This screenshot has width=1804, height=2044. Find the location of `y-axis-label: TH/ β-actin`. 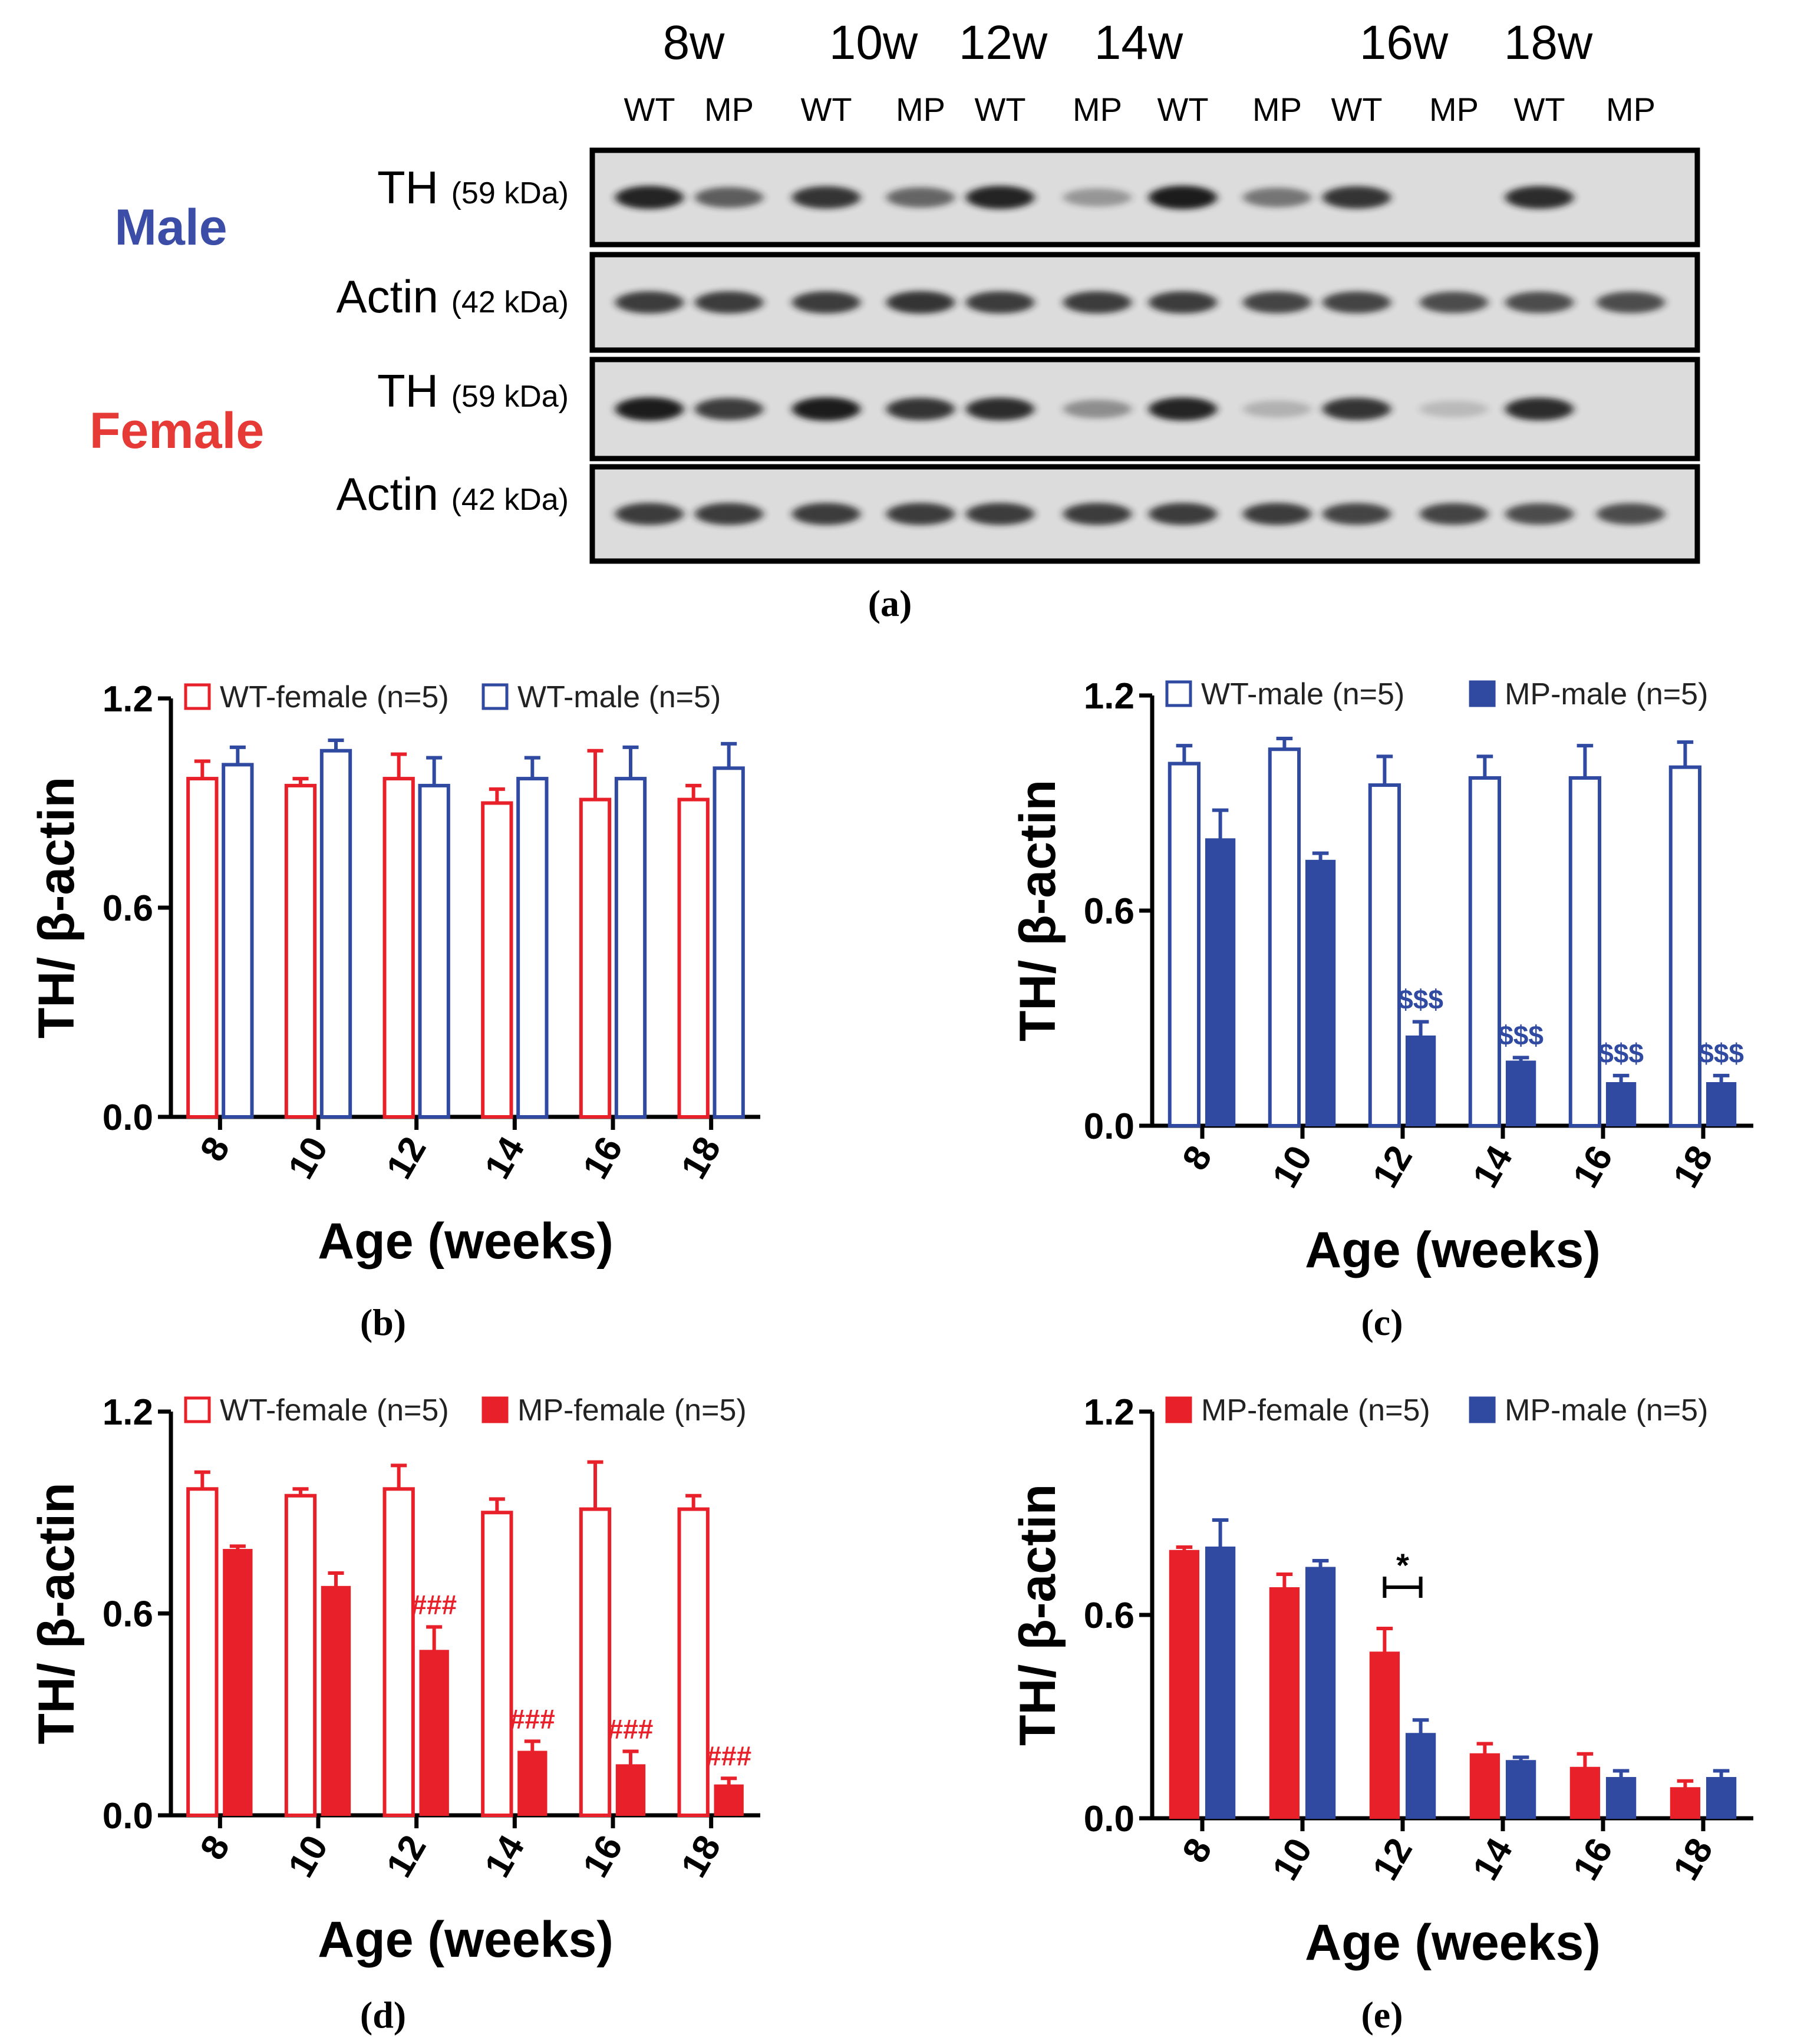

y-axis-label: TH/ β-actin is located at coordinates (1038, 910).